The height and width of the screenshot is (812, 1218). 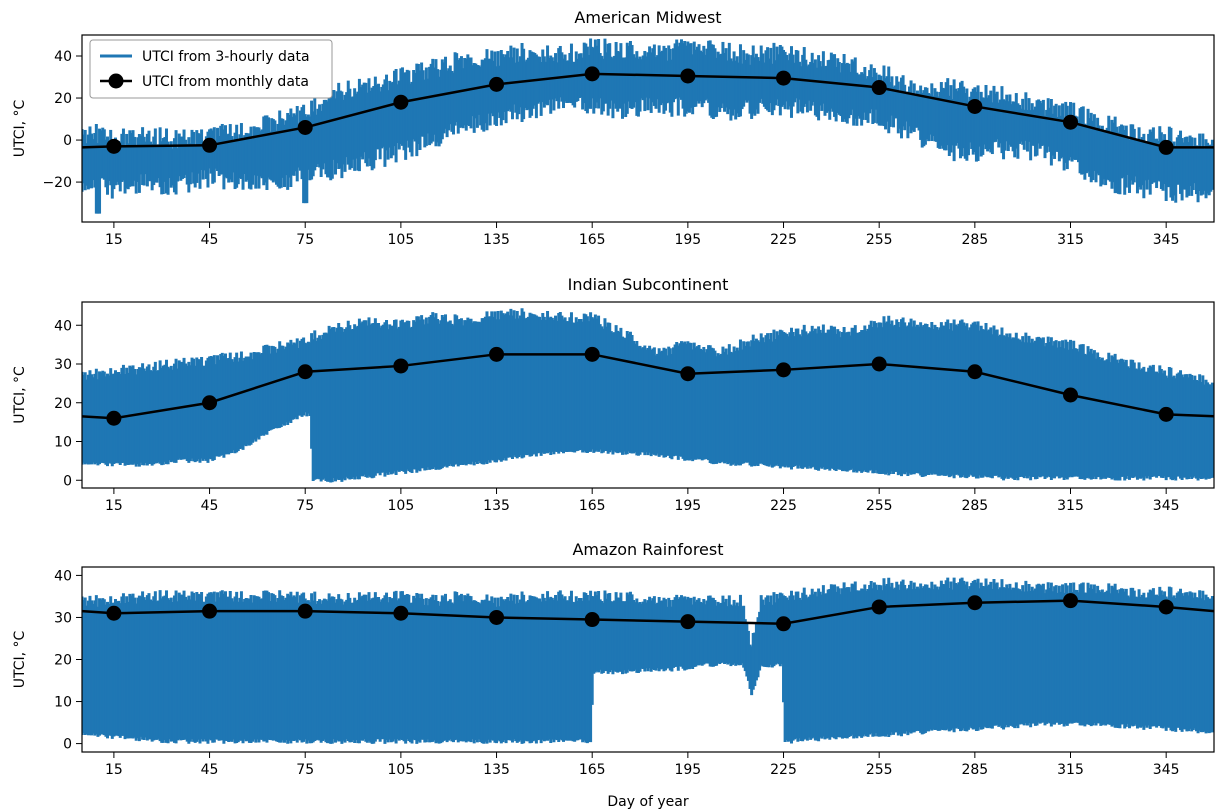 What do you see at coordinates (648, 802) in the screenshot?
I see `x-axis-label: Day of year` at bounding box center [648, 802].